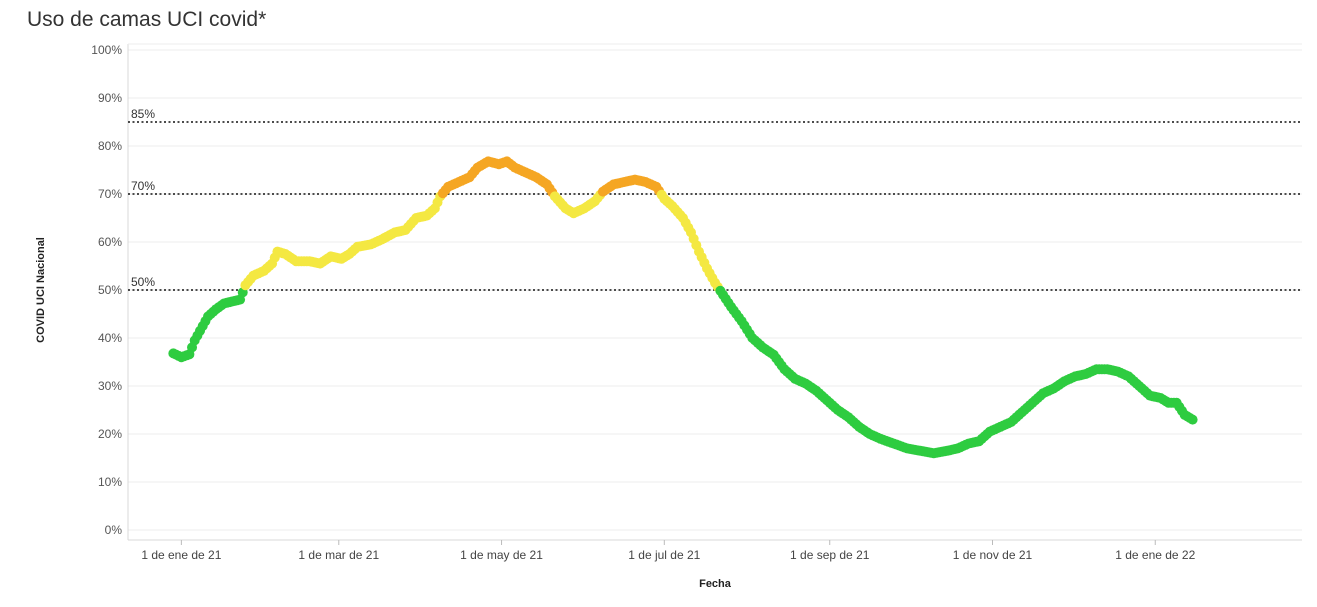  What do you see at coordinates (715, 584) in the screenshot?
I see `x-axis-title: Fecha` at bounding box center [715, 584].